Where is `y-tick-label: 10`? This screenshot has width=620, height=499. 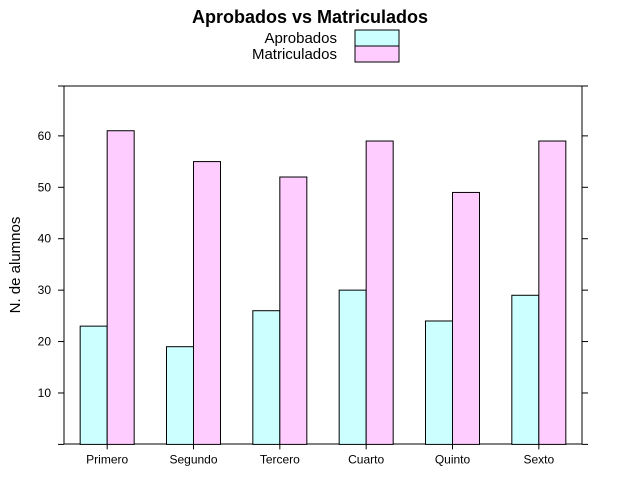 y-tick-label: 10 is located at coordinates (45, 393).